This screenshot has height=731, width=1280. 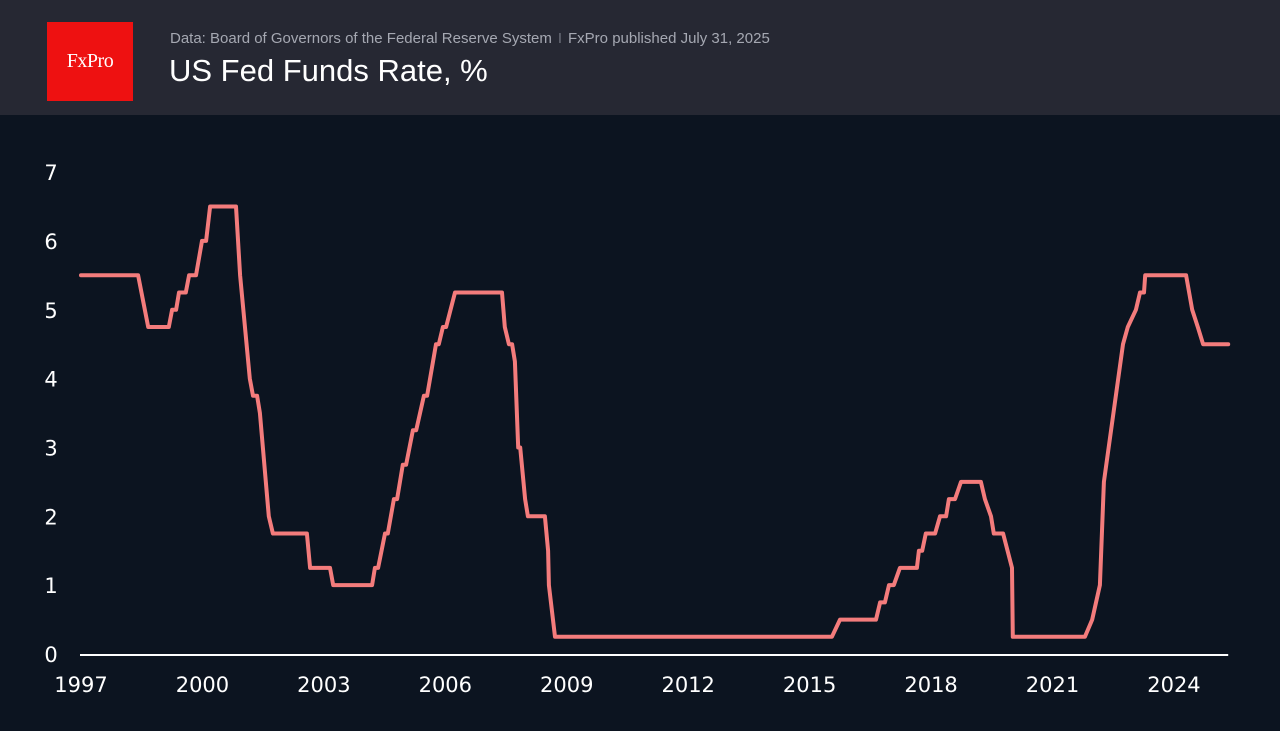 What do you see at coordinates (323, 685) in the screenshot?
I see `x-tick-label: 2003` at bounding box center [323, 685].